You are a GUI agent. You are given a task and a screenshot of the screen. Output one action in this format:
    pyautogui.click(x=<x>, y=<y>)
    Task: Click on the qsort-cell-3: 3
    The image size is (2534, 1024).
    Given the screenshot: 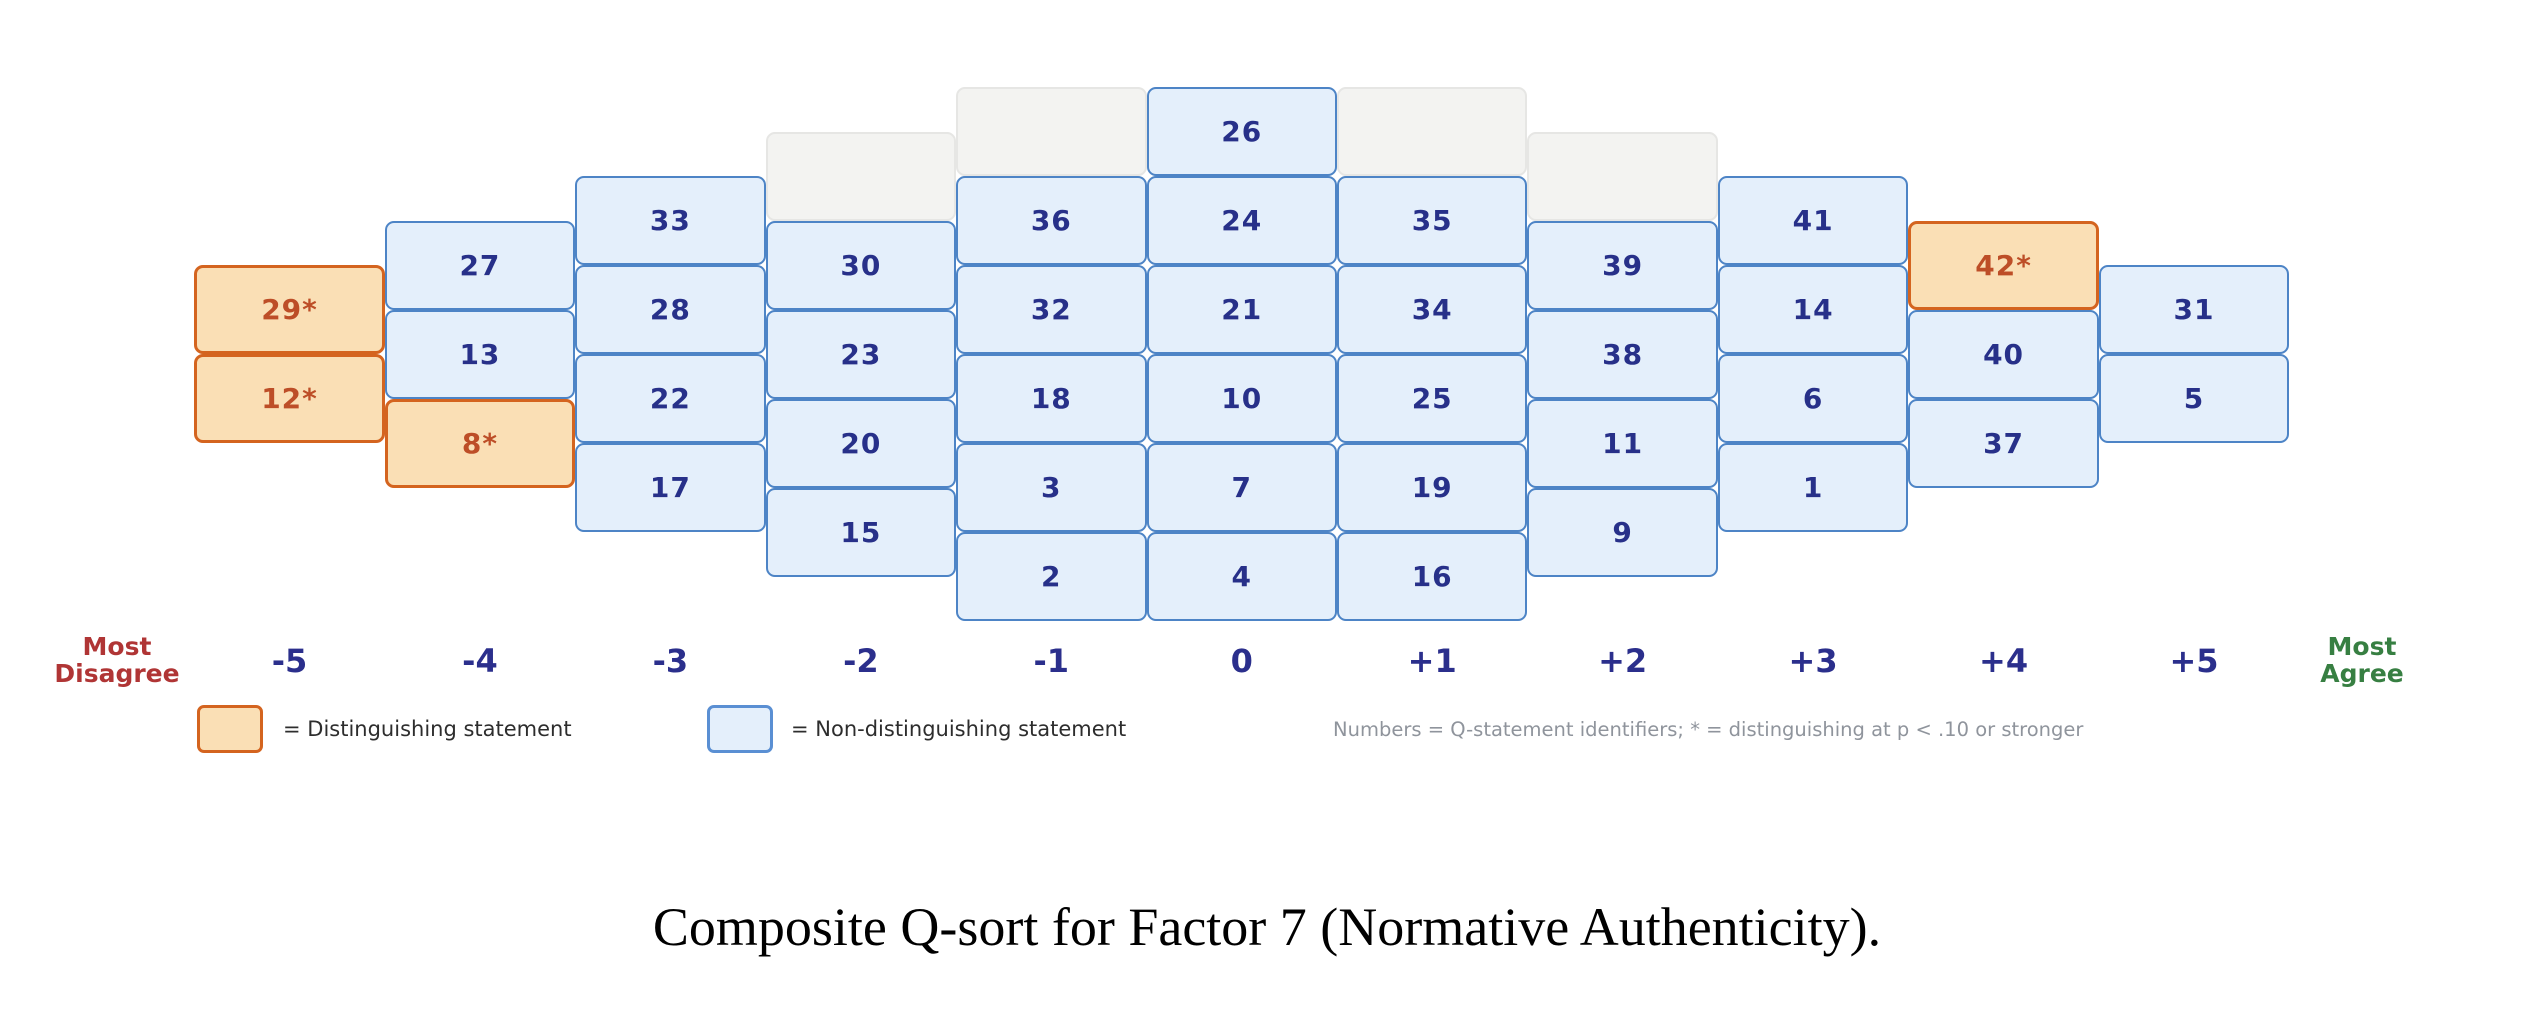 What is the action you would take?
    pyautogui.click(x=1051, y=487)
    